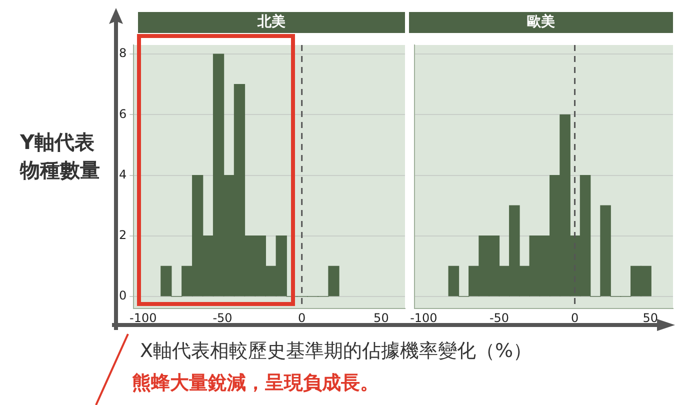  I want to click on y-tick-label: 6, so click(122, 113).